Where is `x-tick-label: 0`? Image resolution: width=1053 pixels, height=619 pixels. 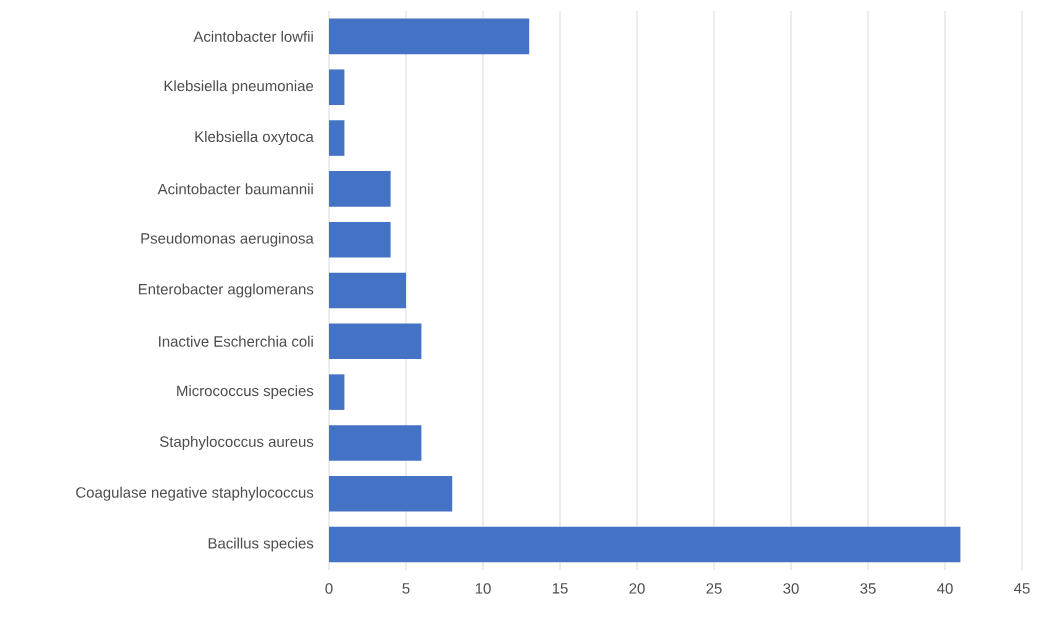 x-tick-label: 0 is located at coordinates (329, 588).